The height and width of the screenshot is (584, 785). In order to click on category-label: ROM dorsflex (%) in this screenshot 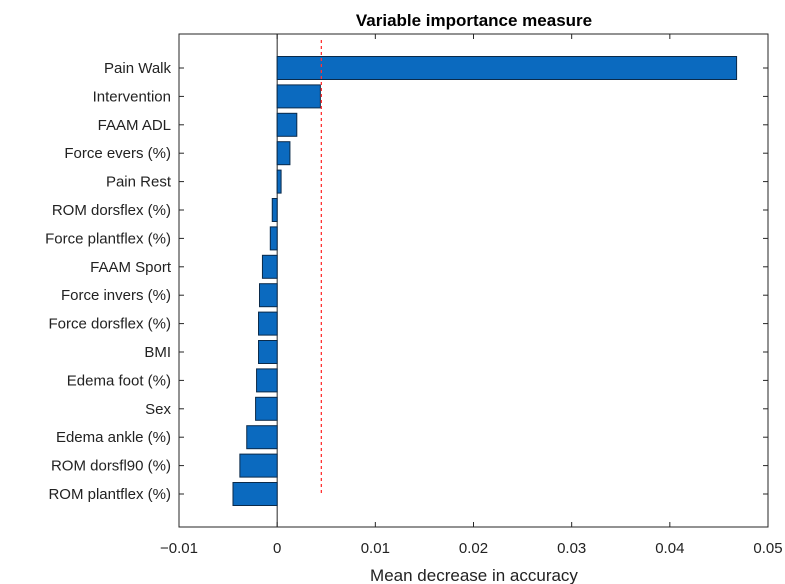, I will do `click(111, 210)`.